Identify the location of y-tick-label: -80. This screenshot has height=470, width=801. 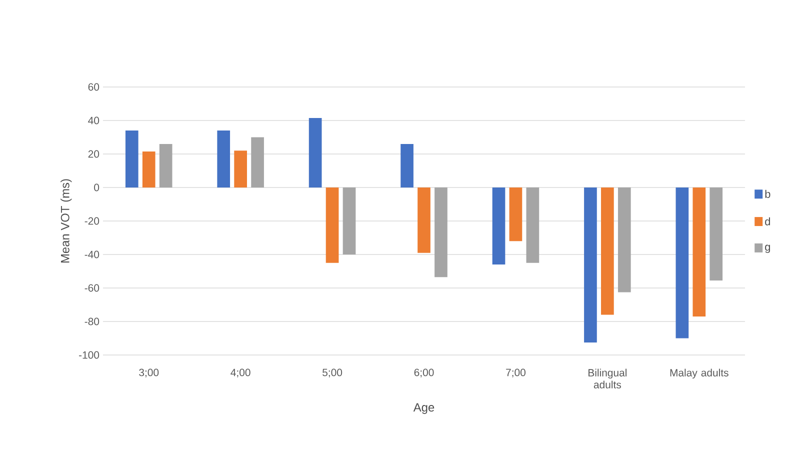
(92, 322).